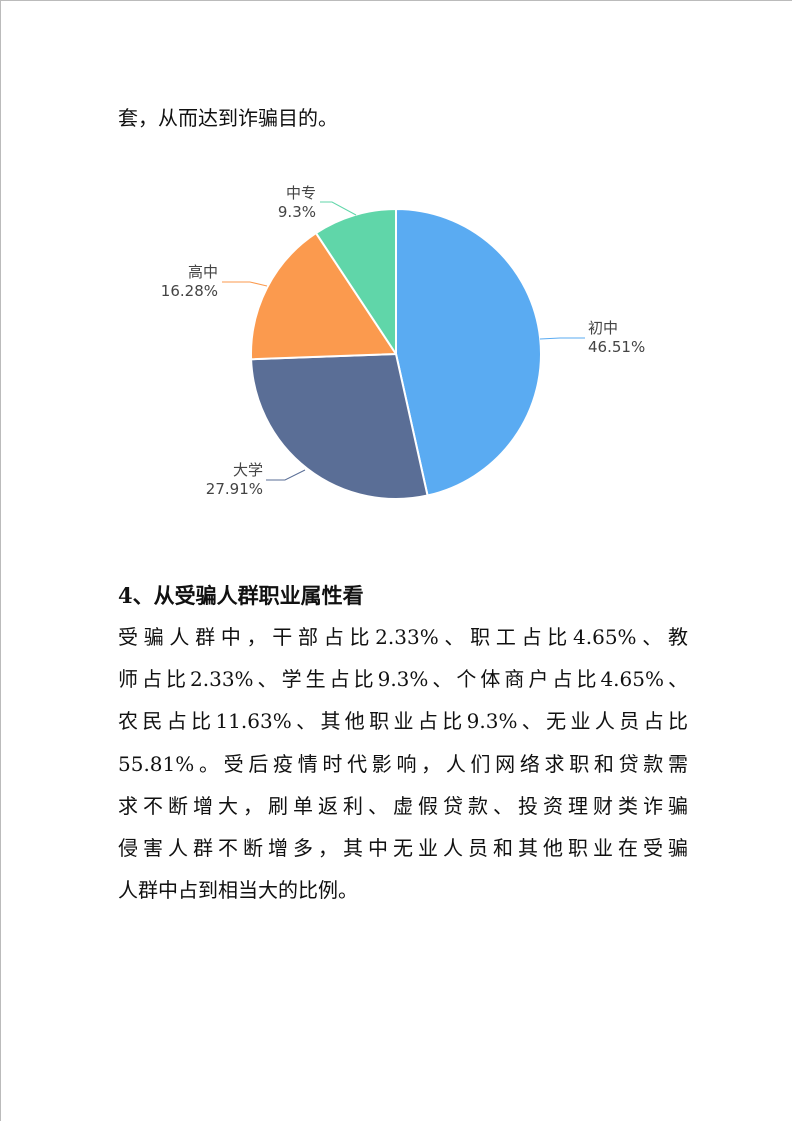 The height and width of the screenshot is (1122, 793). Describe the element at coordinates (301, 193) in the screenshot. I see `slice-label: 中专` at that location.